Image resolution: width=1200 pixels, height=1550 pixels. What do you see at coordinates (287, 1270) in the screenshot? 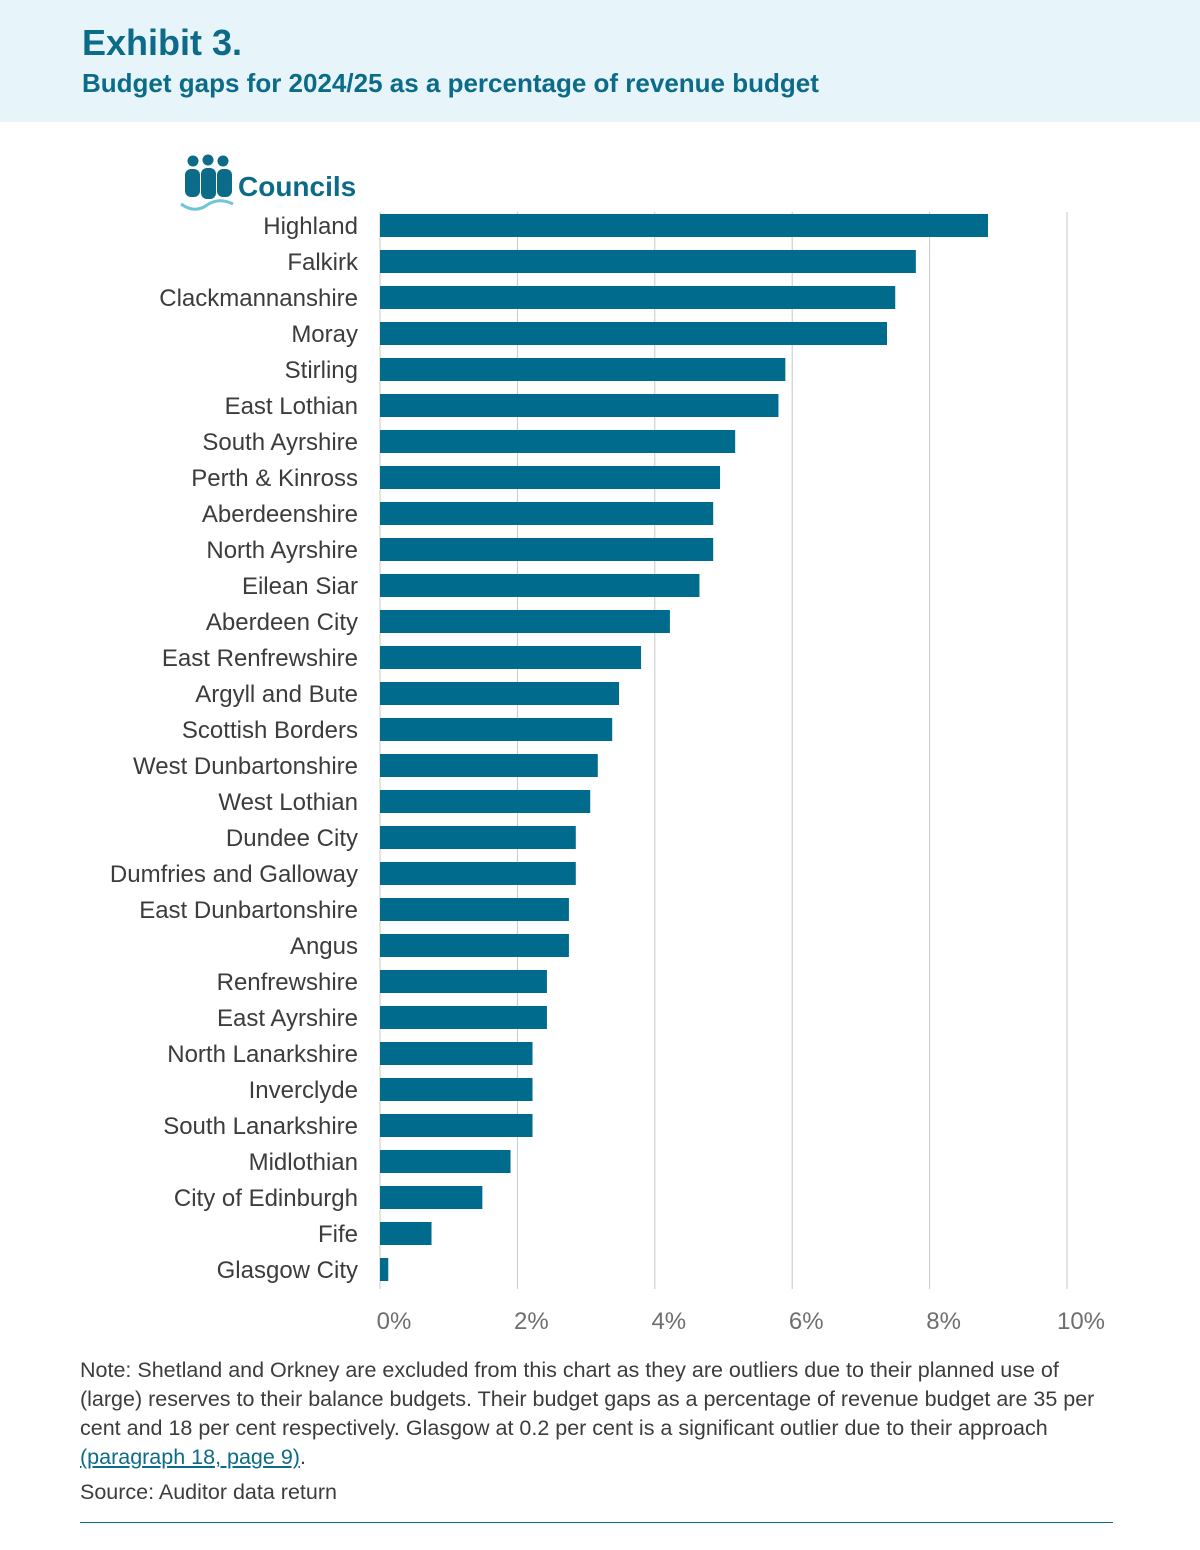
I see `category-label: Glasgow City` at bounding box center [287, 1270].